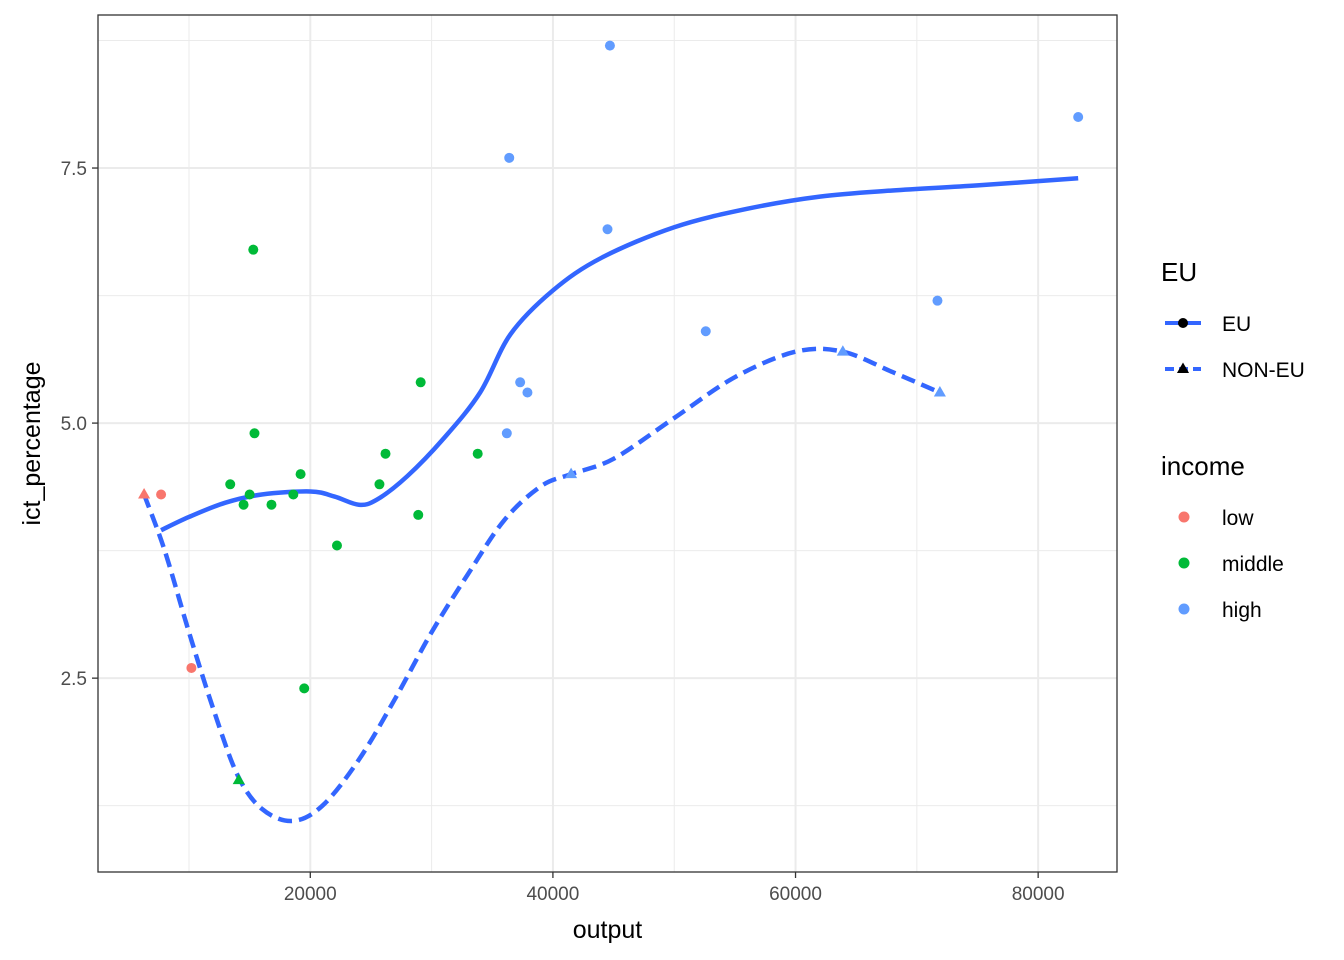 Image resolution: width=1344 pixels, height=960 pixels. What do you see at coordinates (608, 930) in the screenshot?
I see `x-axis-title: output` at bounding box center [608, 930].